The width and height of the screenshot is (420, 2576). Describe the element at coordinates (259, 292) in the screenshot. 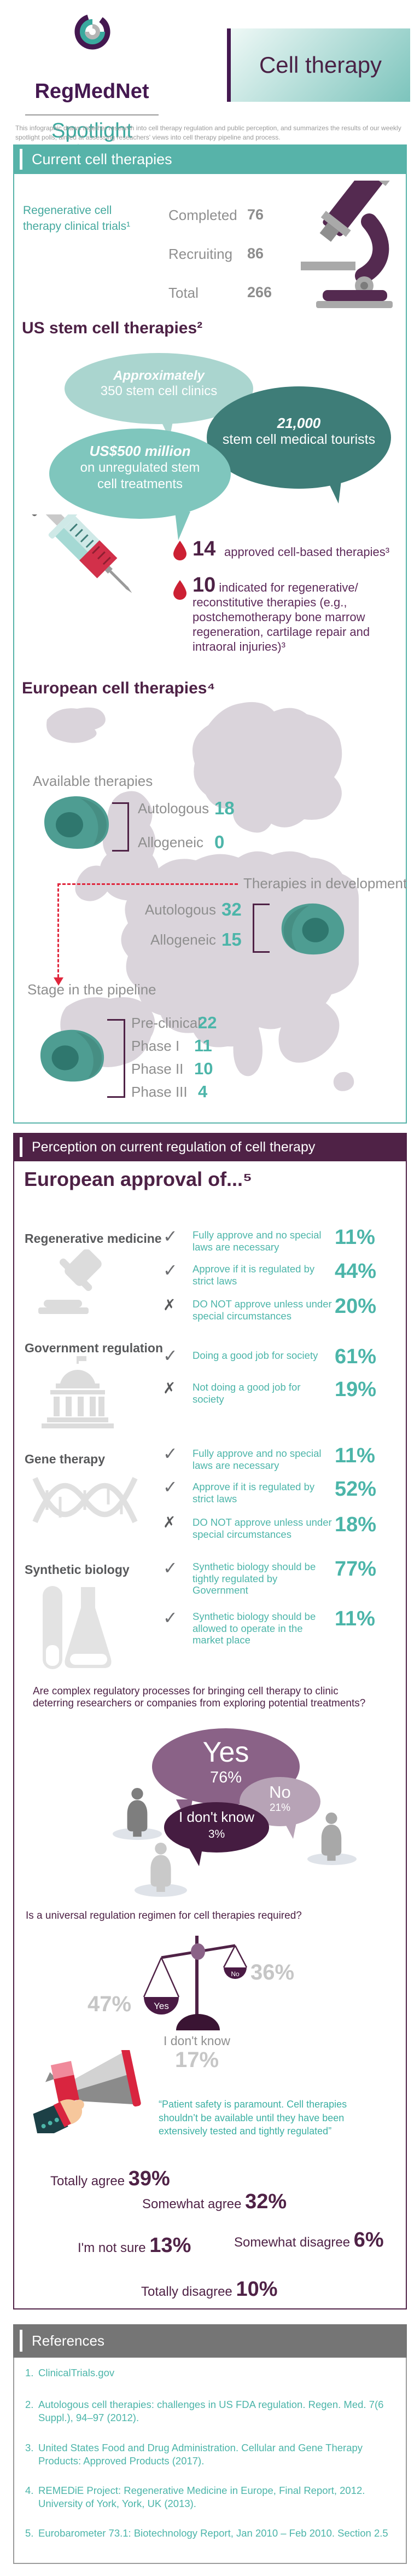

I see `trial-row-value: 266` at that location.